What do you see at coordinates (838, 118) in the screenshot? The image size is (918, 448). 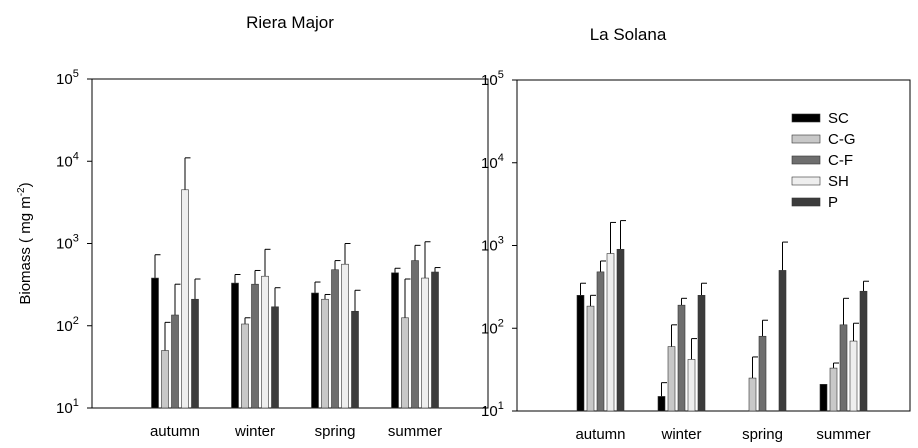 I see `legend-label: SC` at bounding box center [838, 118].